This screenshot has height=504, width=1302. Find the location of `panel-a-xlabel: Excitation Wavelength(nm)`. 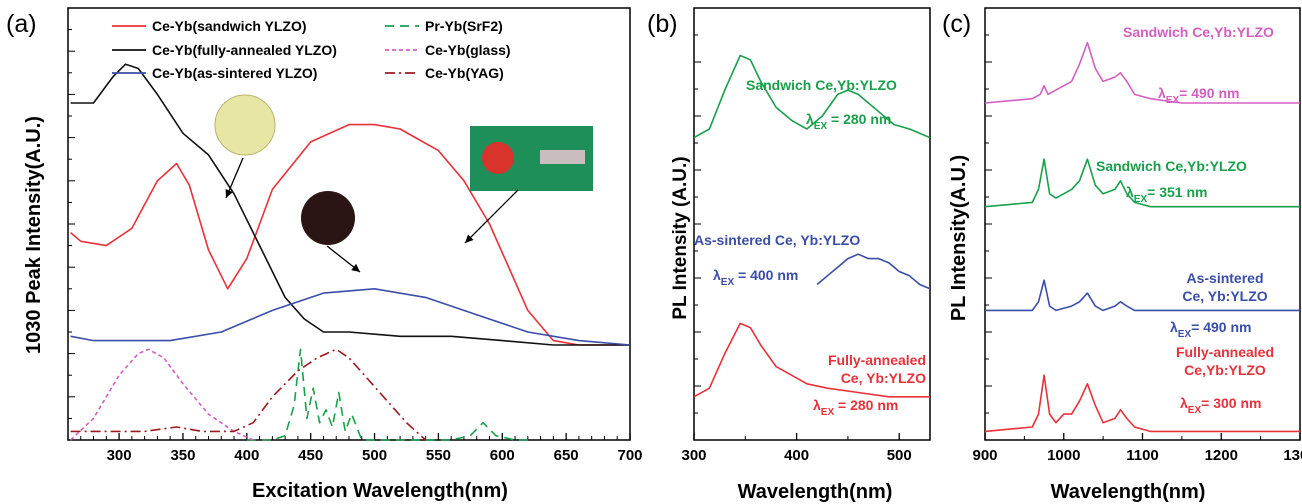

panel-a-xlabel: Excitation Wavelength(nm) is located at coordinates (380, 491).